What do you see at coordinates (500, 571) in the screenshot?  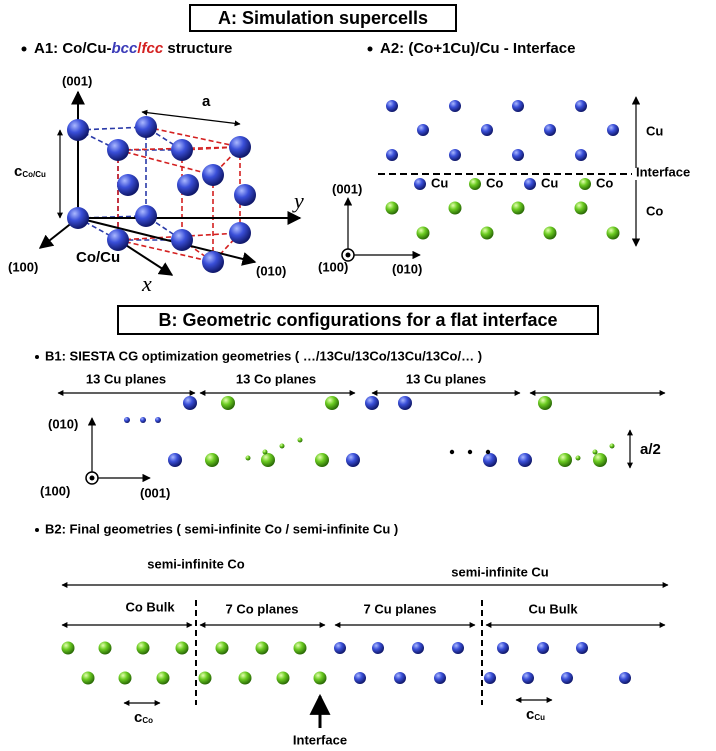 I see `region-label: semi-infinite Cu` at bounding box center [500, 571].